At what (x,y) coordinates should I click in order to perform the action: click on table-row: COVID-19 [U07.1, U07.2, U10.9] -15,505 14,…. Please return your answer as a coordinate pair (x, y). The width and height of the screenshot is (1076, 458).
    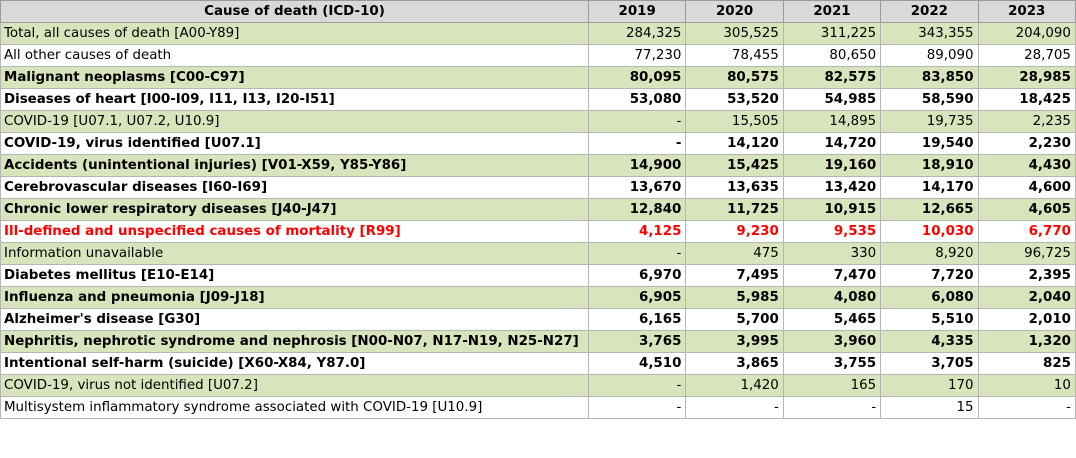
    Looking at the image, I should click on (538, 121).